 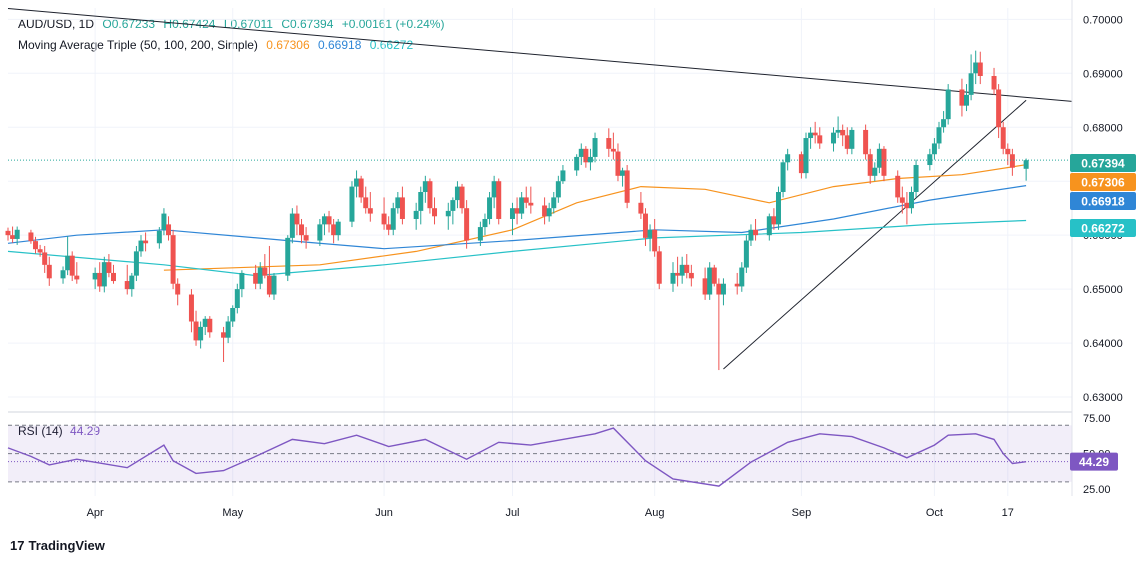 I want to click on rsi-value-label: 44.29, so click(x=85, y=431).